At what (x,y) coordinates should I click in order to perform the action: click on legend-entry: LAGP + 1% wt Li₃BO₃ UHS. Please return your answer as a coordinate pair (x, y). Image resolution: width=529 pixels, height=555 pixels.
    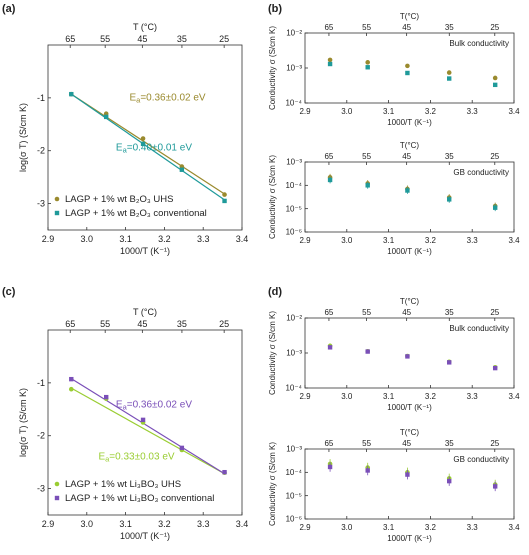
    Looking at the image, I should click on (123, 484).